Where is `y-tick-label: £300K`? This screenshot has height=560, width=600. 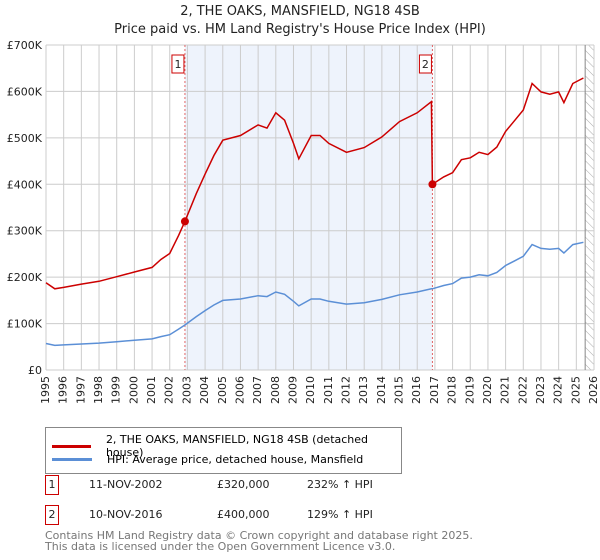 y-tick-label: £300K is located at coordinates (25, 231).